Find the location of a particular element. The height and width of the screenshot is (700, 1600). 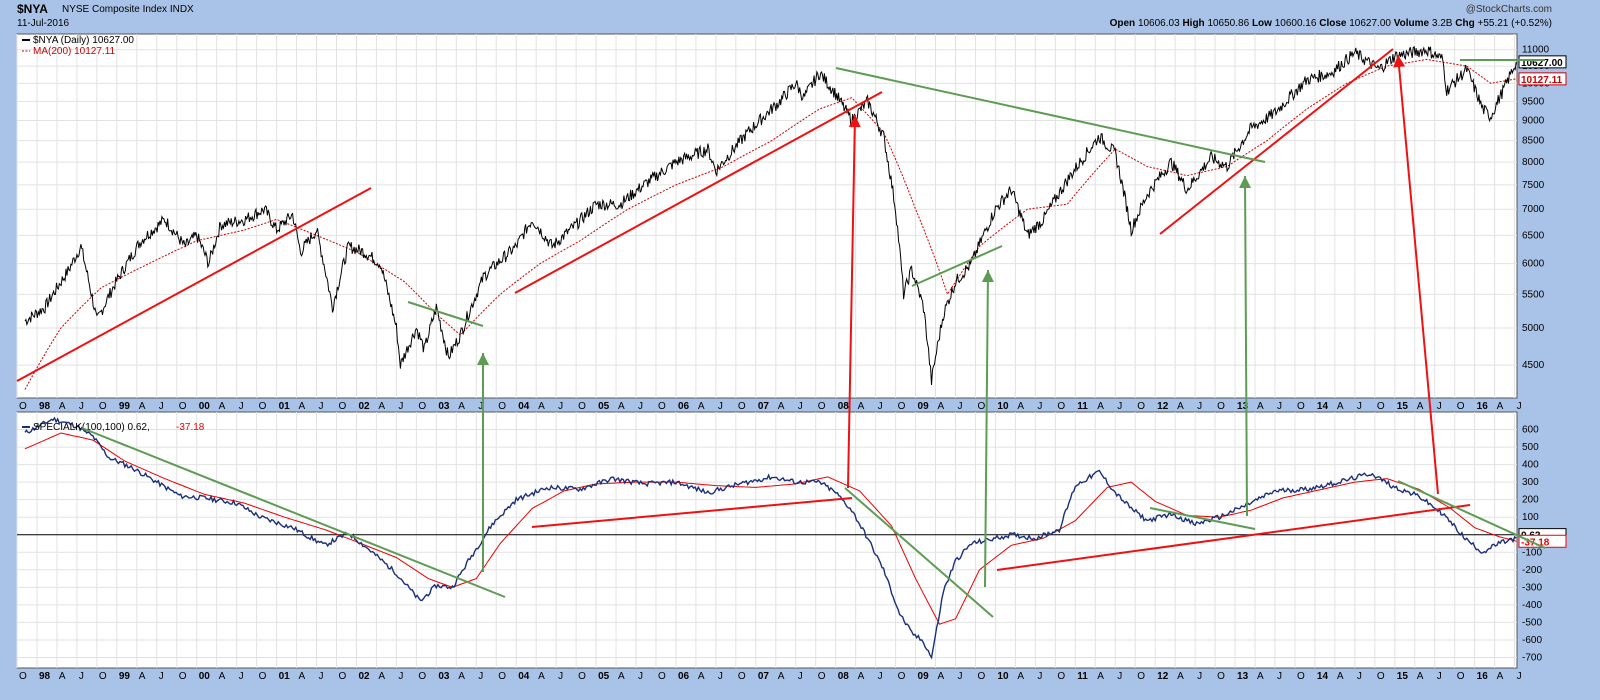

x-tick-label: 00 is located at coordinates (205, 406).